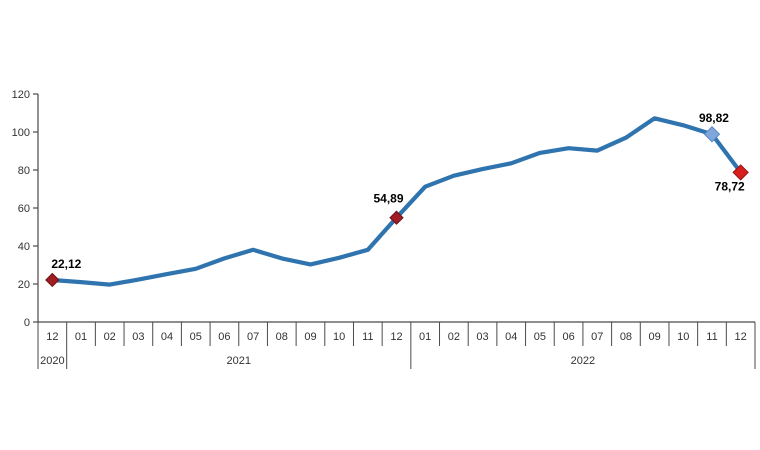 Image resolution: width=760 pixels, height=450 pixels. Describe the element at coordinates (24, 247) in the screenshot. I see `y-axis-tick-label: 40` at that location.